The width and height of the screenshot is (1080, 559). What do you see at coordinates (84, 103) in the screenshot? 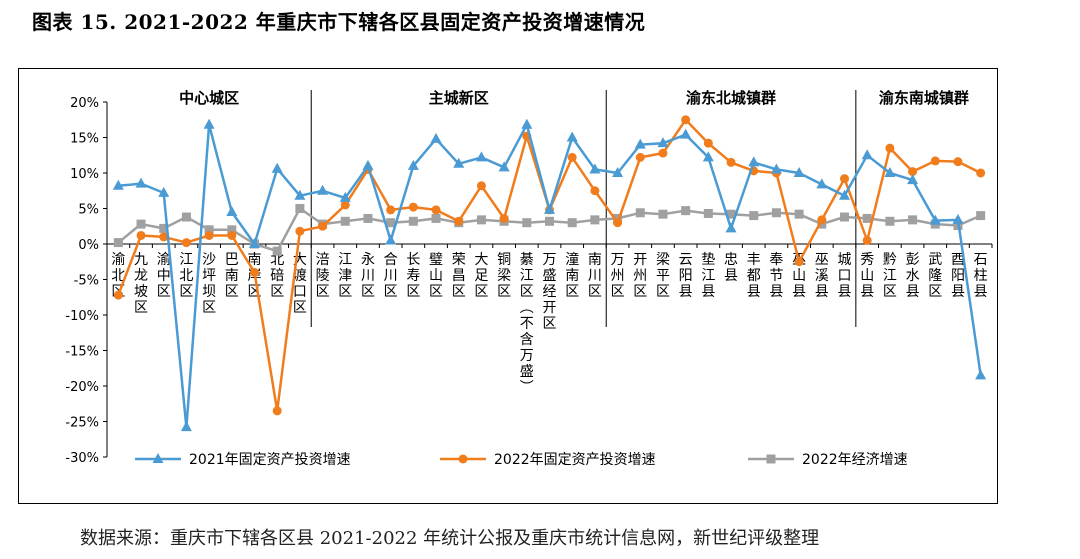
I see `y-tick-label: 20%` at bounding box center [84, 103].